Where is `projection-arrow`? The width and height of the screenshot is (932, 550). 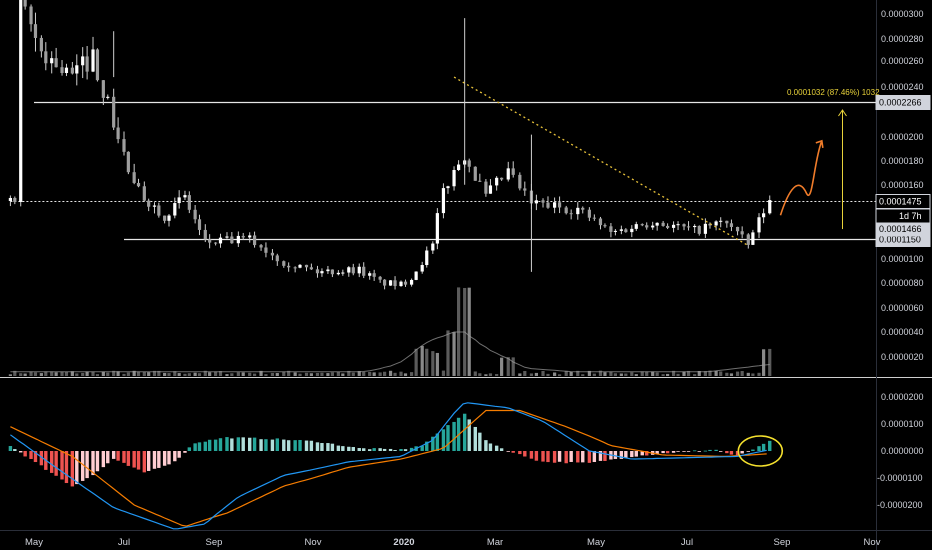 projection-arrow is located at coordinates (801, 178).